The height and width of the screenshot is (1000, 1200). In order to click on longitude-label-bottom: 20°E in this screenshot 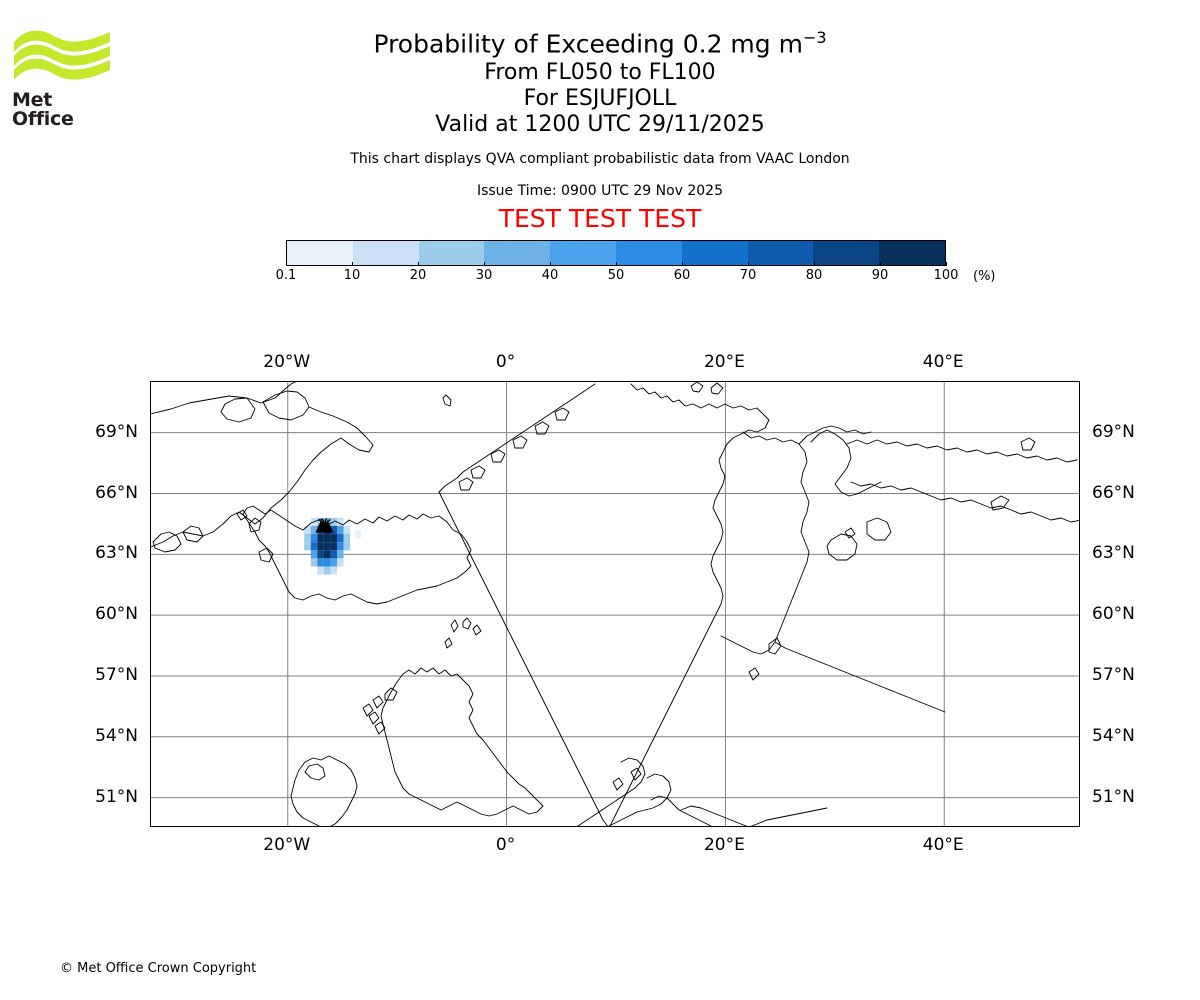, I will do `click(724, 845)`.